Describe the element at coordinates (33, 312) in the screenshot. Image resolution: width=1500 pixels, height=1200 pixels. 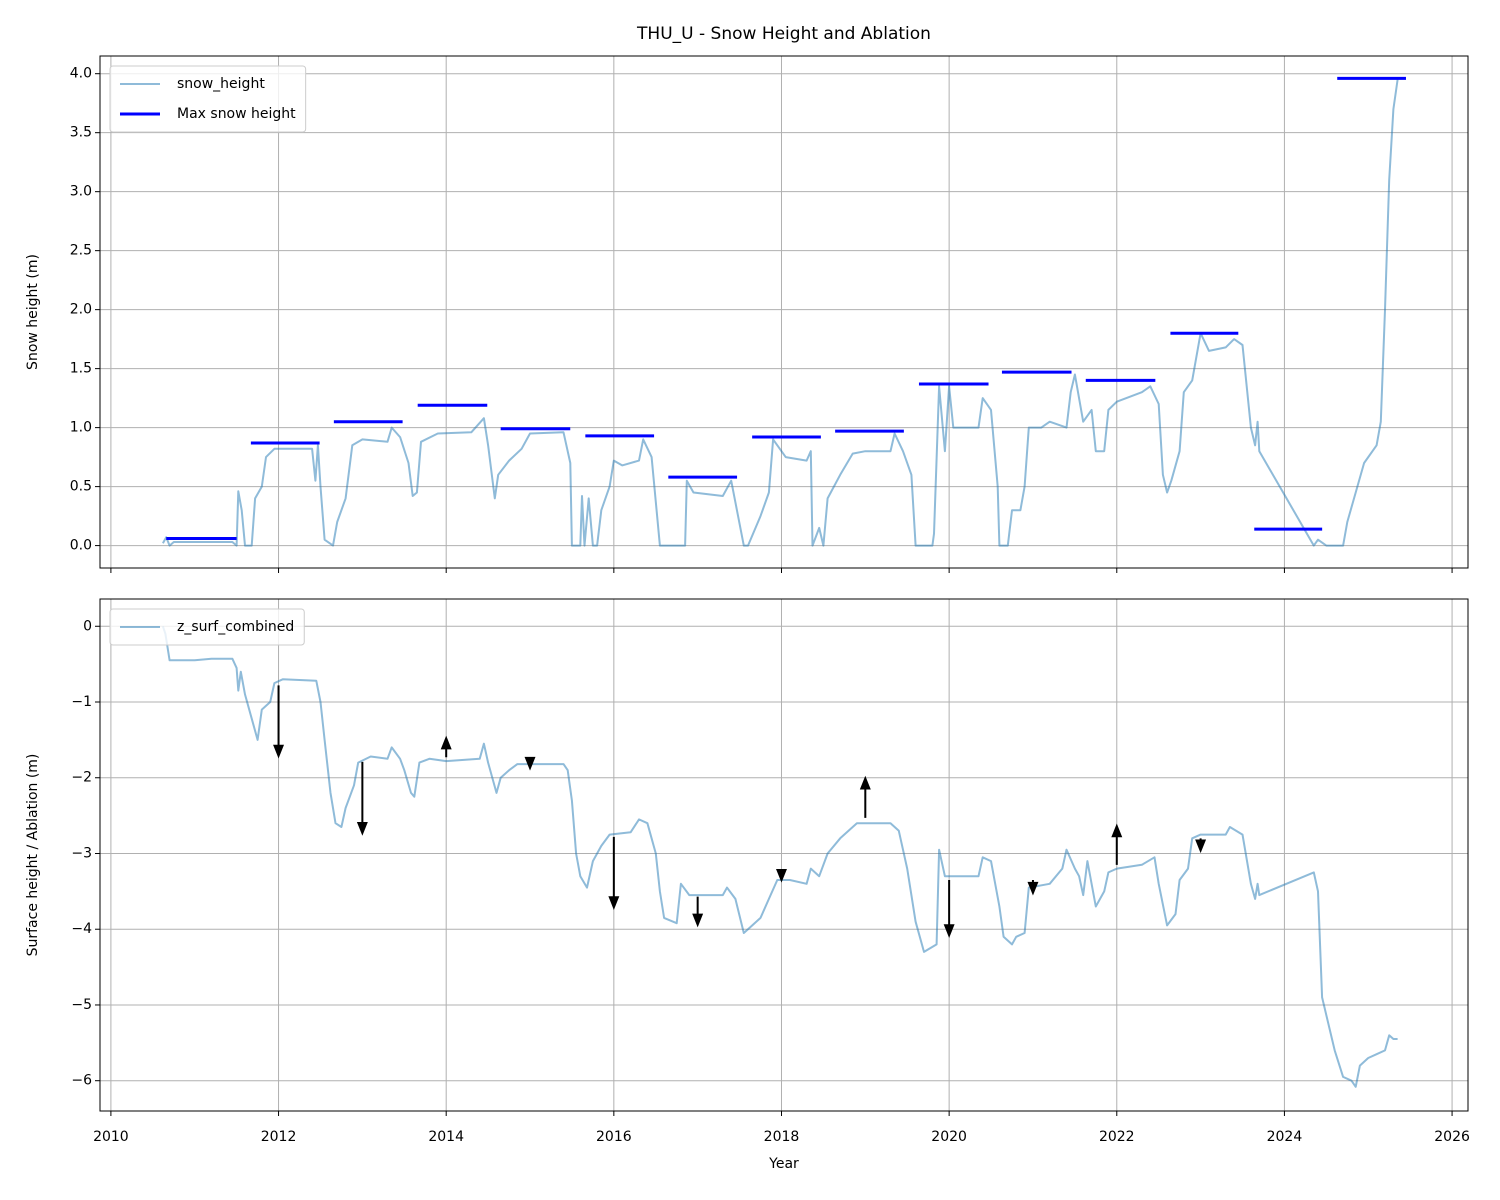
I see `y-axis-label: Snow height (m)` at that location.